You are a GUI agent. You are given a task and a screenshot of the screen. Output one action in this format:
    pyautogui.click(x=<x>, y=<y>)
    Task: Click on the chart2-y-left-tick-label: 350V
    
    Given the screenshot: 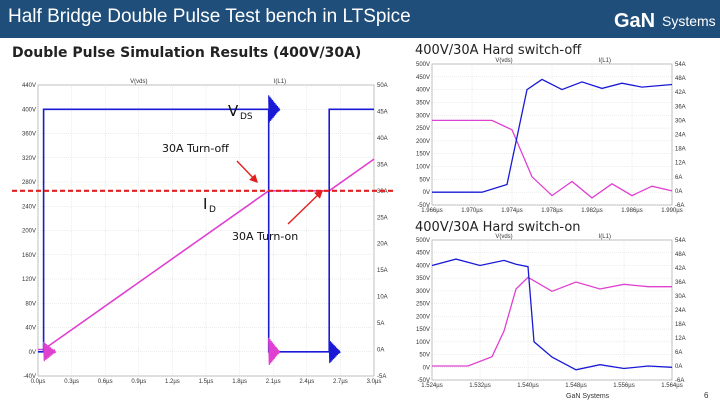 What is the action you would take?
    pyautogui.click(x=423, y=279)
    